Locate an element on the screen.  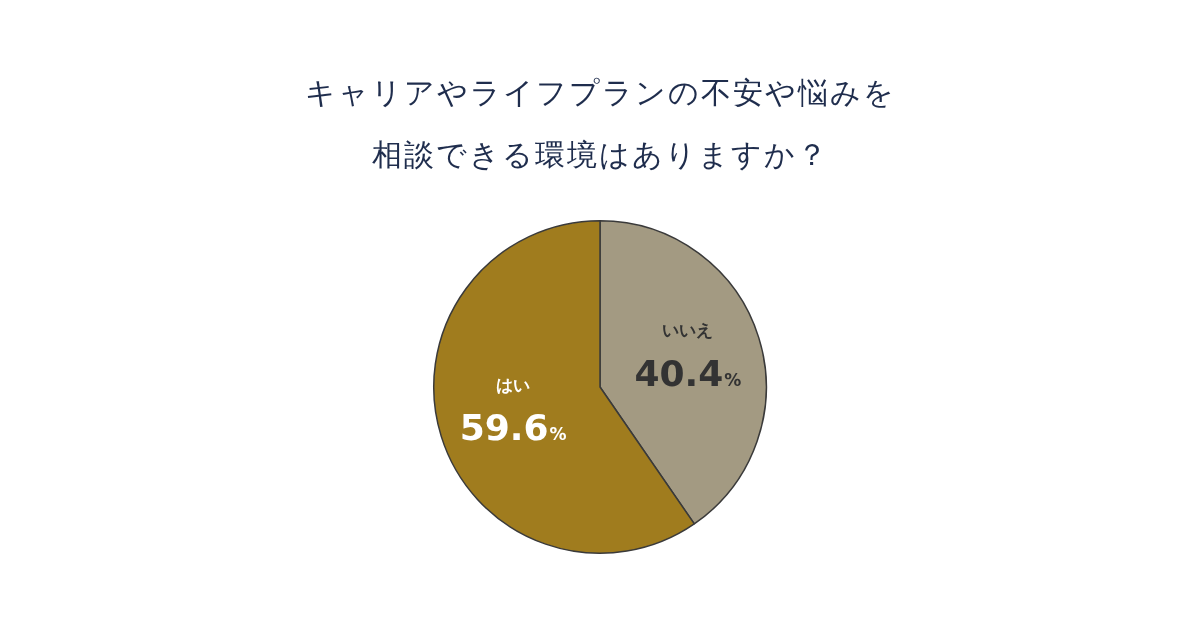
chart-title: キャリアやライフプランの不安や悩みを相談できる環境はありますか？ is located at coordinates (600, 124).